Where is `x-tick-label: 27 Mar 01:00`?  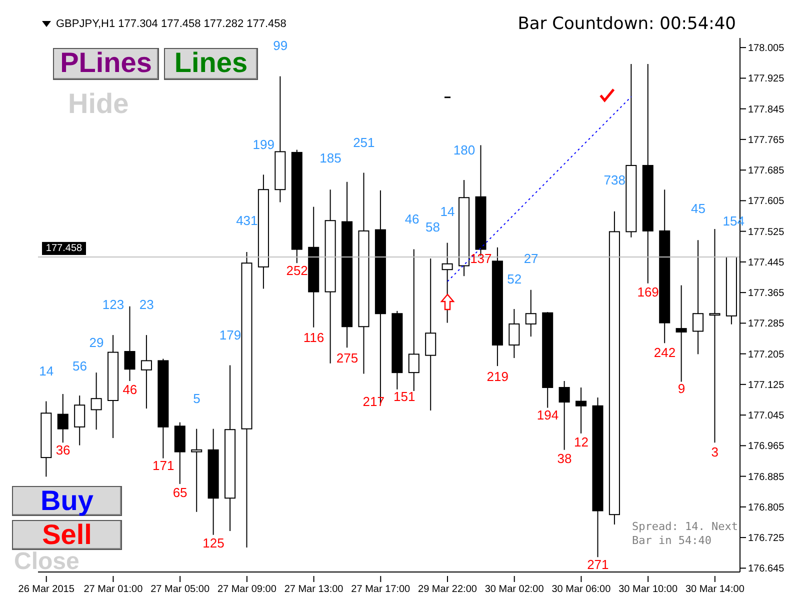 x-tick-label: 27 Mar 01:00 is located at coordinates (114, 589).